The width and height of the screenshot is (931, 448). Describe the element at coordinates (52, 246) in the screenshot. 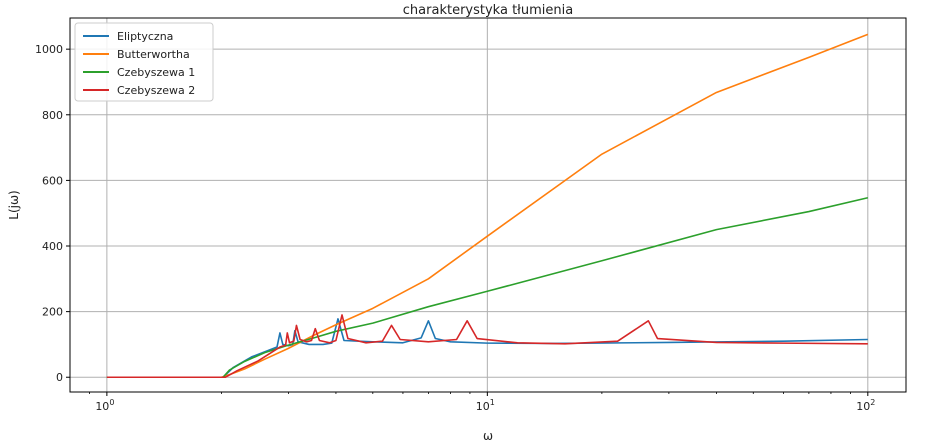

I see `y-tick-label: 400` at that location.